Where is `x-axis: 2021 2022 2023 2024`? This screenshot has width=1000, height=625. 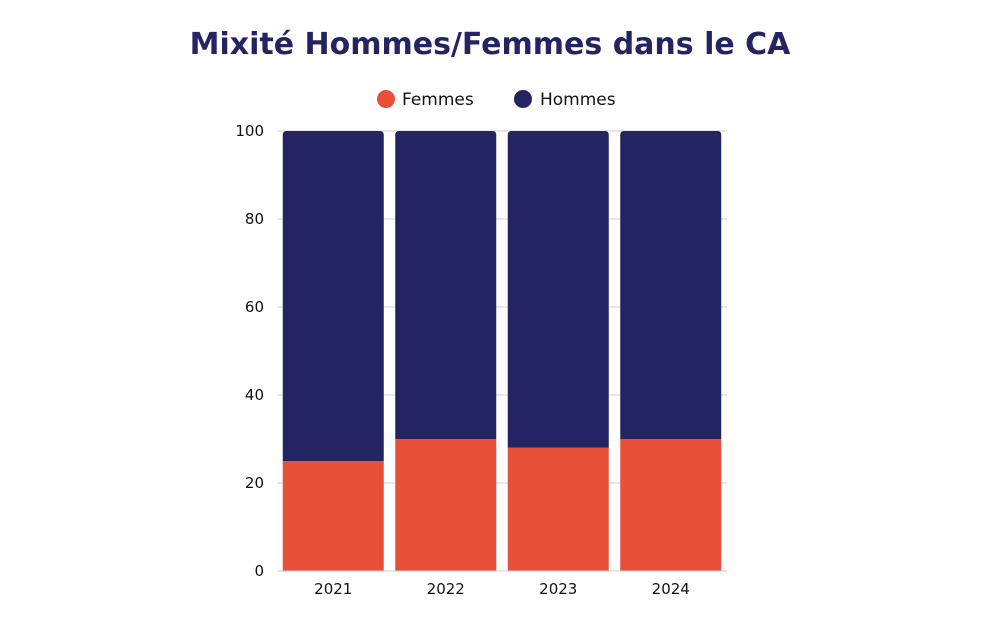 x-axis: 2021 2022 2023 2024 is located at coordinates (502, 584).